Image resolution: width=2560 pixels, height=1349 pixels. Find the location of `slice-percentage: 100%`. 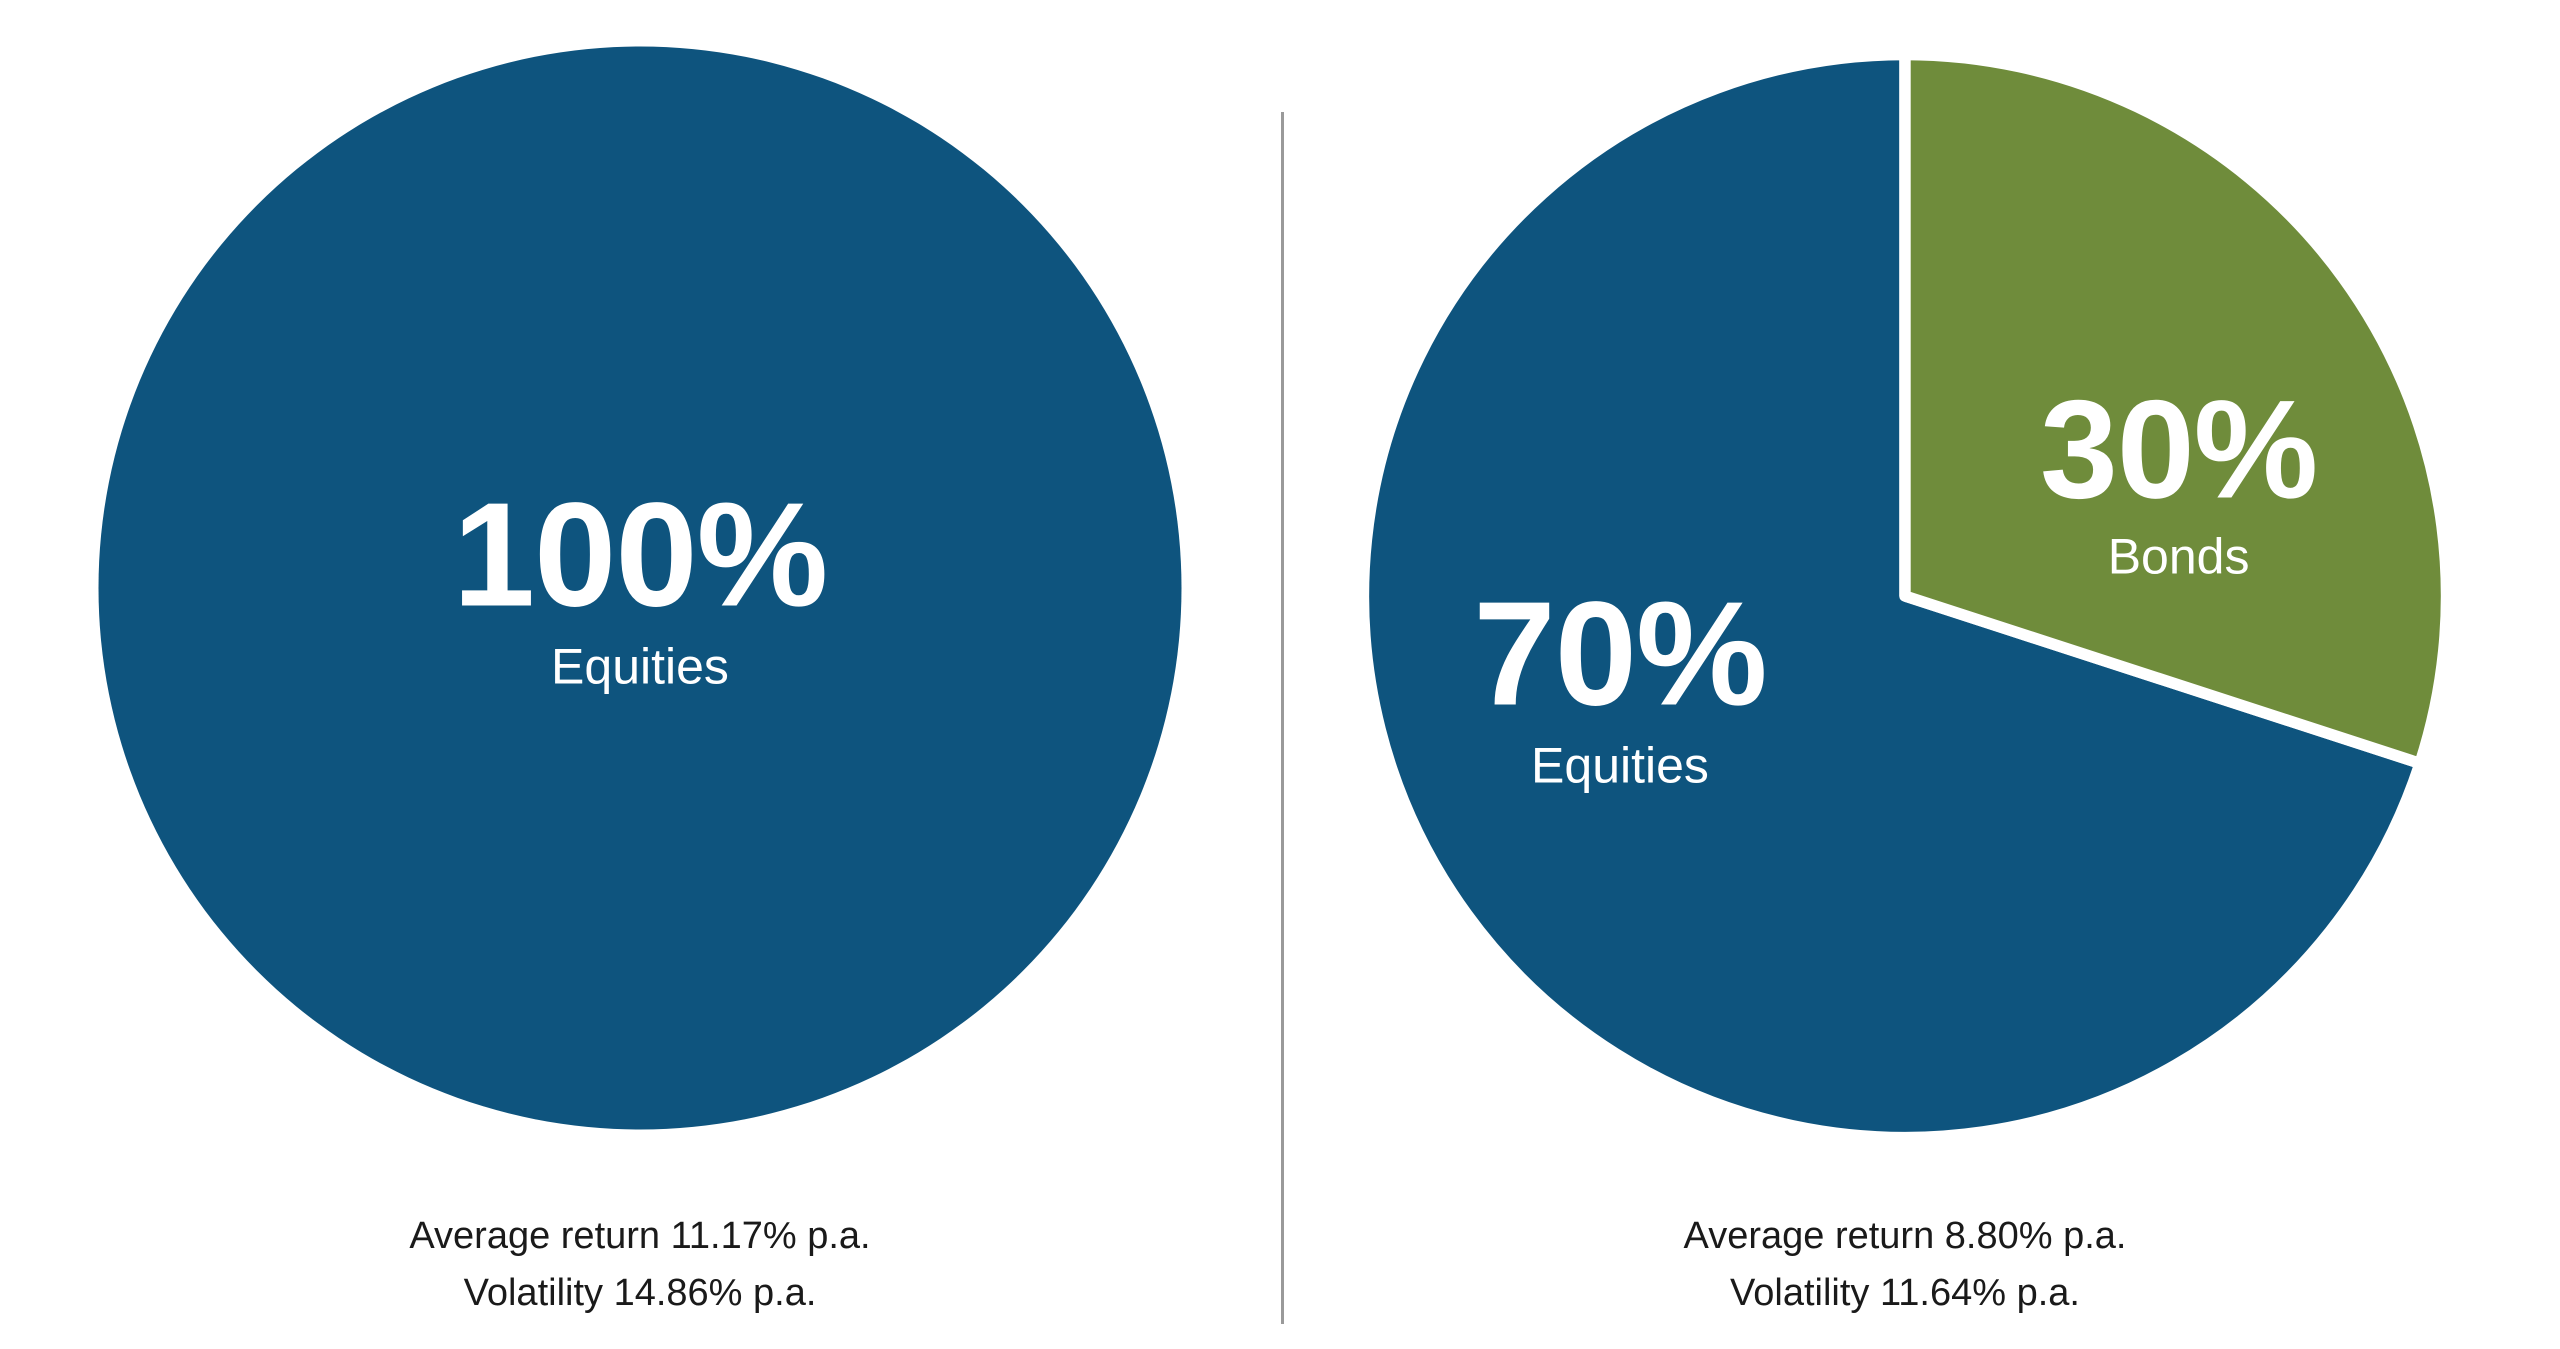

slice-percentage: 100% is located at coordinates (640, 555).